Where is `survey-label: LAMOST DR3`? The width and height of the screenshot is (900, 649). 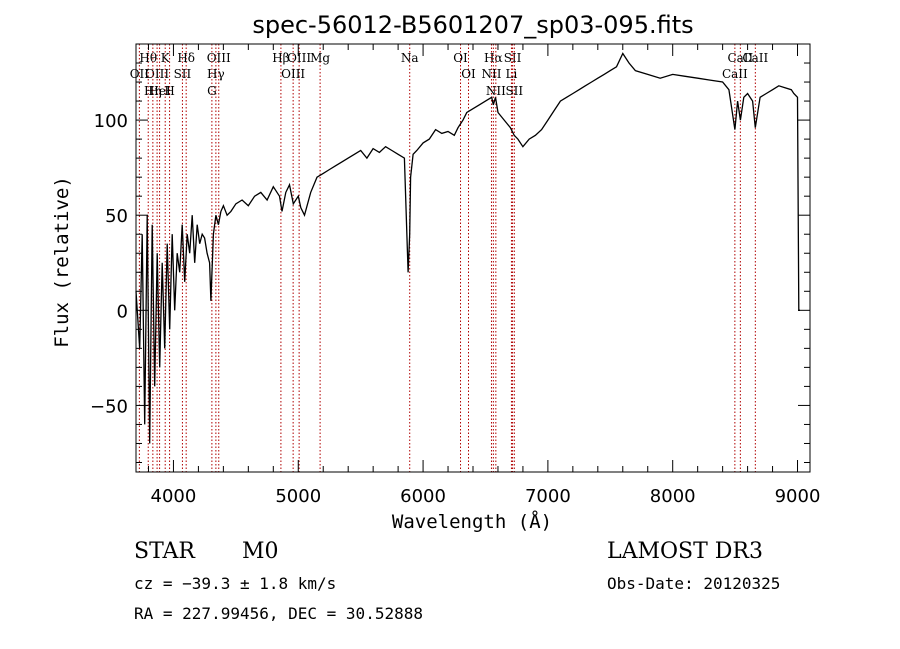 survey-label: LAMOST DR3 is located at coordinates (685, 551).